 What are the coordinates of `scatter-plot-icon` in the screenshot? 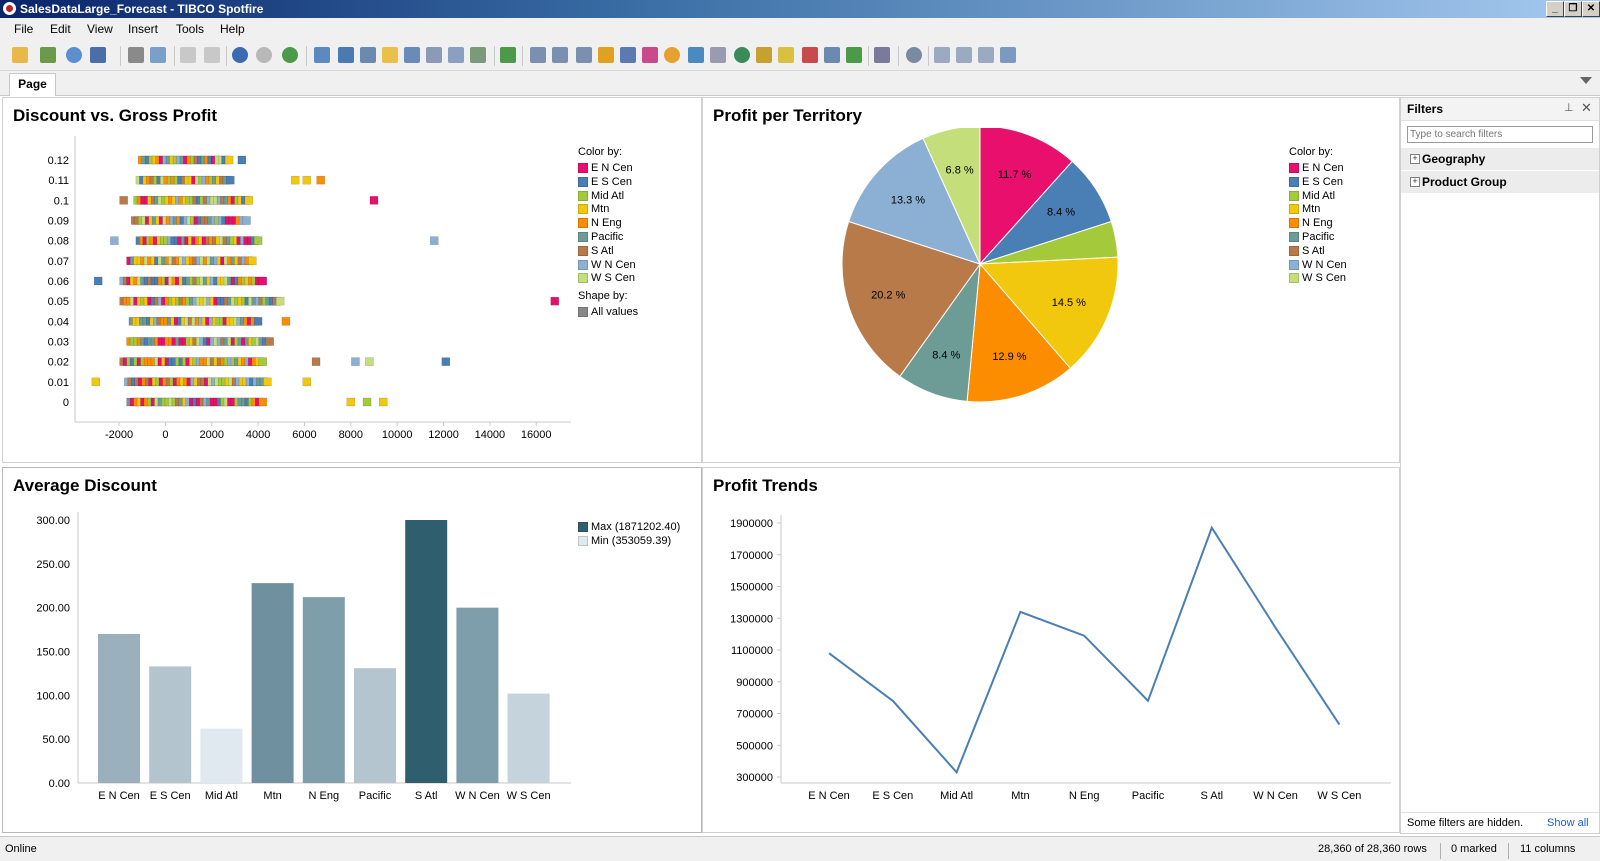 It's located at (696, 55).